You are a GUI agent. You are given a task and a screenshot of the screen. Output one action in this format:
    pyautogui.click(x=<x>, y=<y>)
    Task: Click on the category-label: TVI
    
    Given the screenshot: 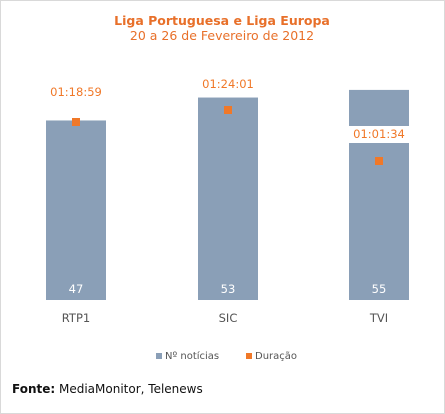 What is the action you would take?
    pyautogui.click(x=378, y=318)
    